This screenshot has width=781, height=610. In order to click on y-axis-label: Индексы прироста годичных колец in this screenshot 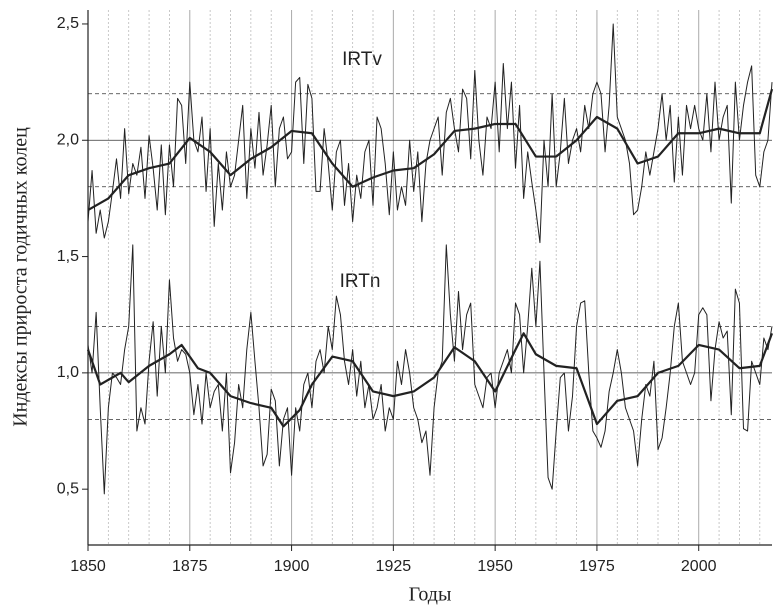, I will do `click(21, 277)`.